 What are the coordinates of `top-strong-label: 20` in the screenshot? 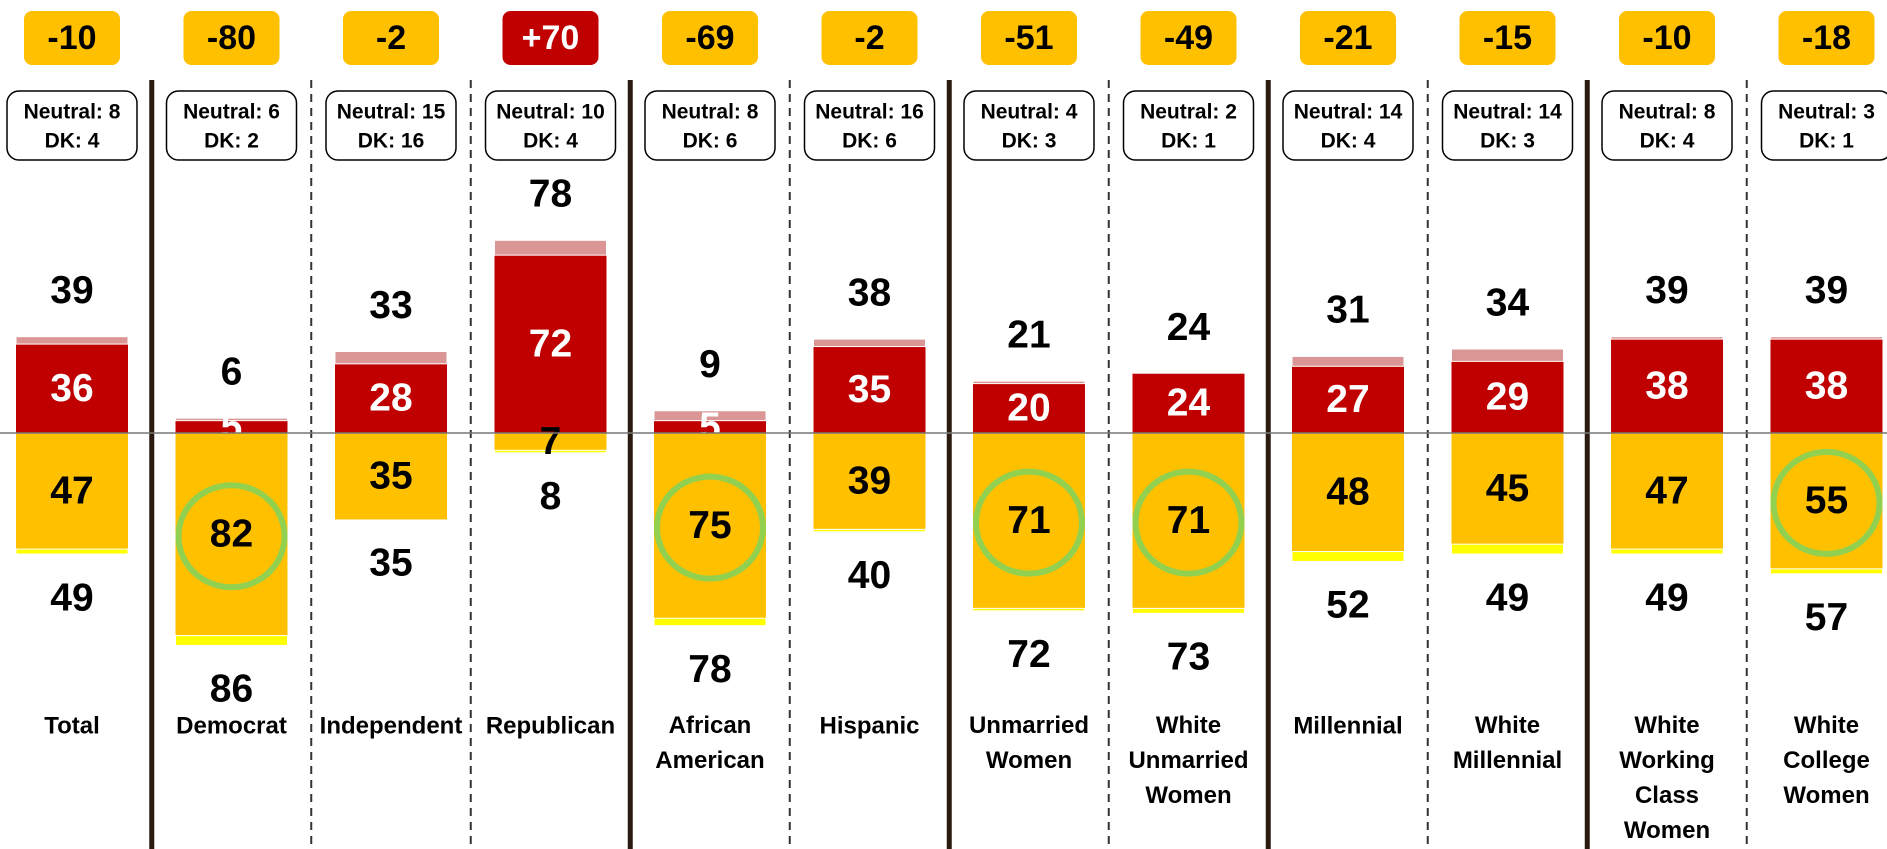 It's located at (1028, 408).